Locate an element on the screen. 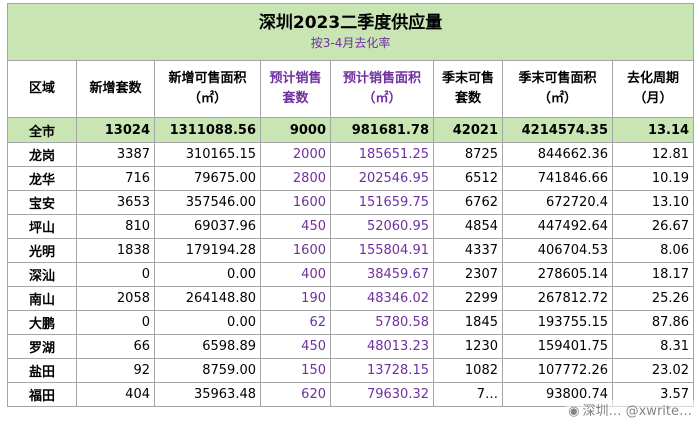 This screenshot has height=425, width=700. cell-end-units: 6762 is located at coordinates (468, 202).